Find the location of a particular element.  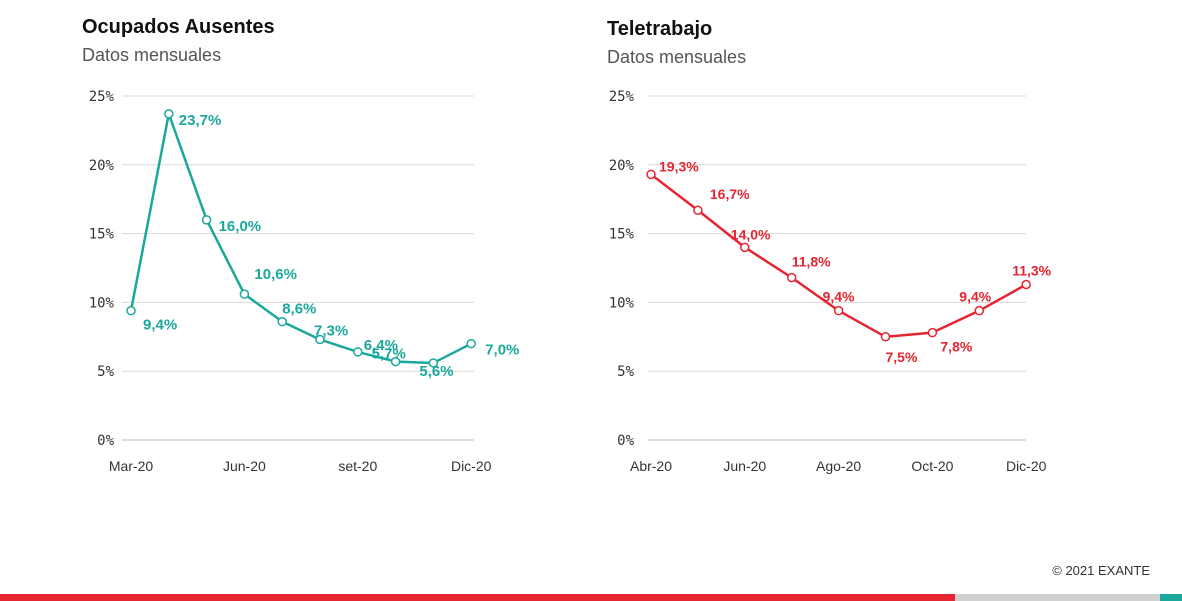

footer-bar-gray is located at coordinates (1057, 597).